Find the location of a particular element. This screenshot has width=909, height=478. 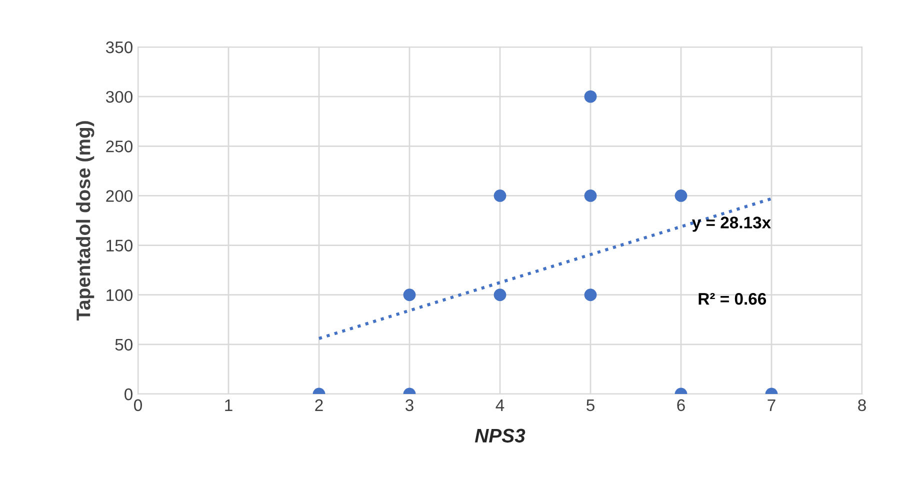

y-tick-label: 0 is located at coordinates (128, 394).